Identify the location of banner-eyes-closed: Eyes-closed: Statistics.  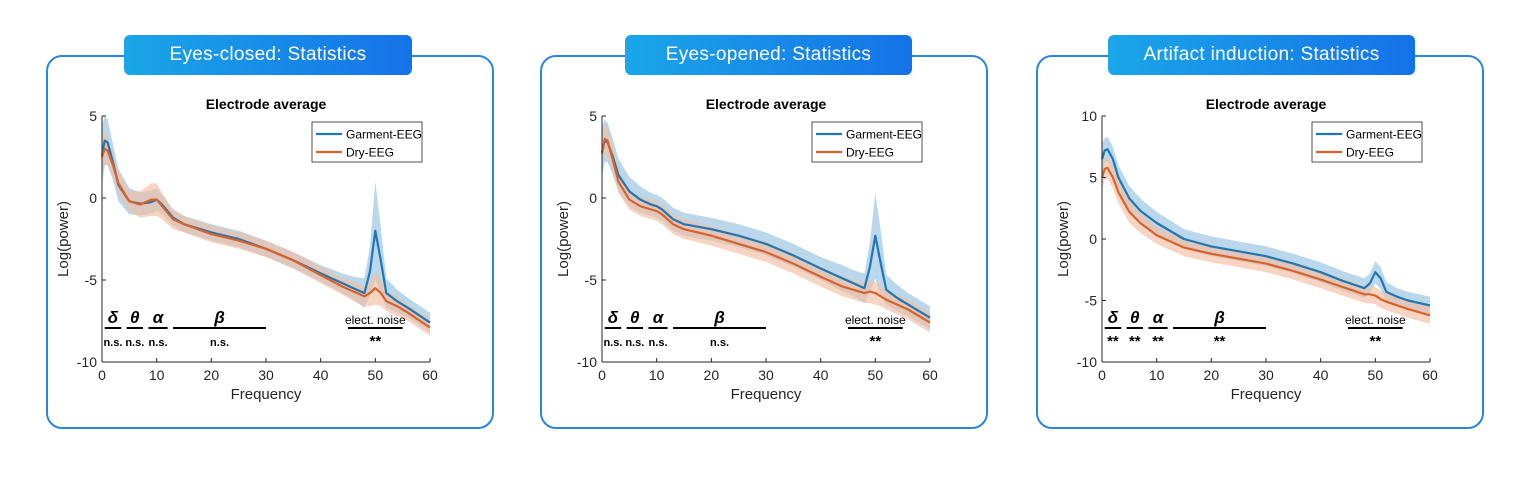
(268, 55).